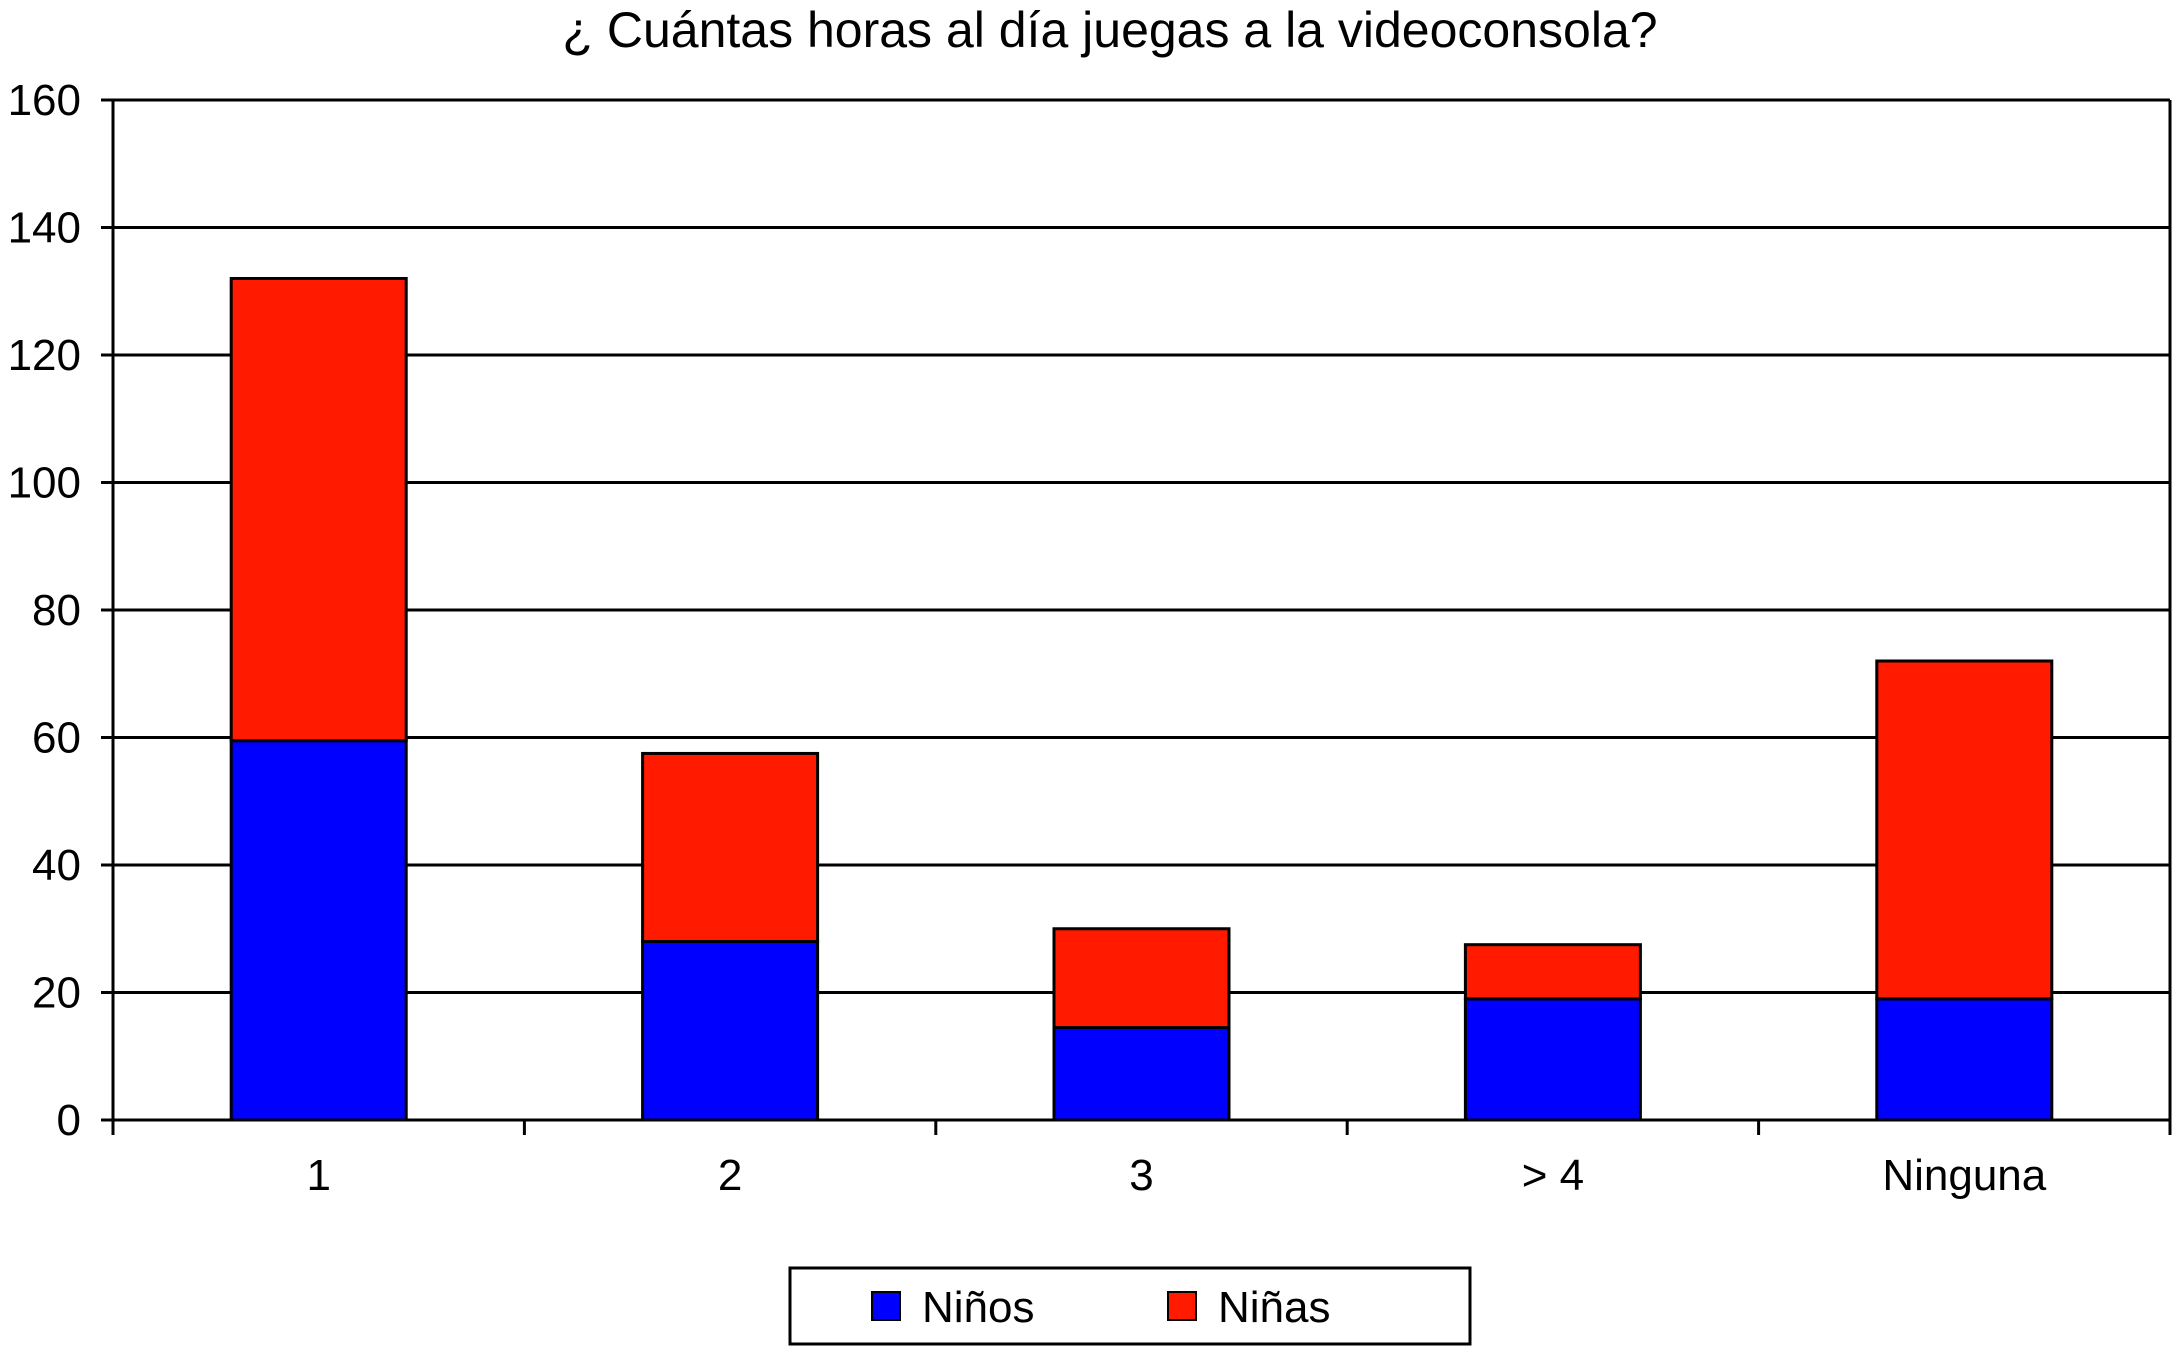  What do you see at coordinates (69, 1120) in the screenshot?
I see `y-tick-label: 0` at bounding box center [69, 1120].